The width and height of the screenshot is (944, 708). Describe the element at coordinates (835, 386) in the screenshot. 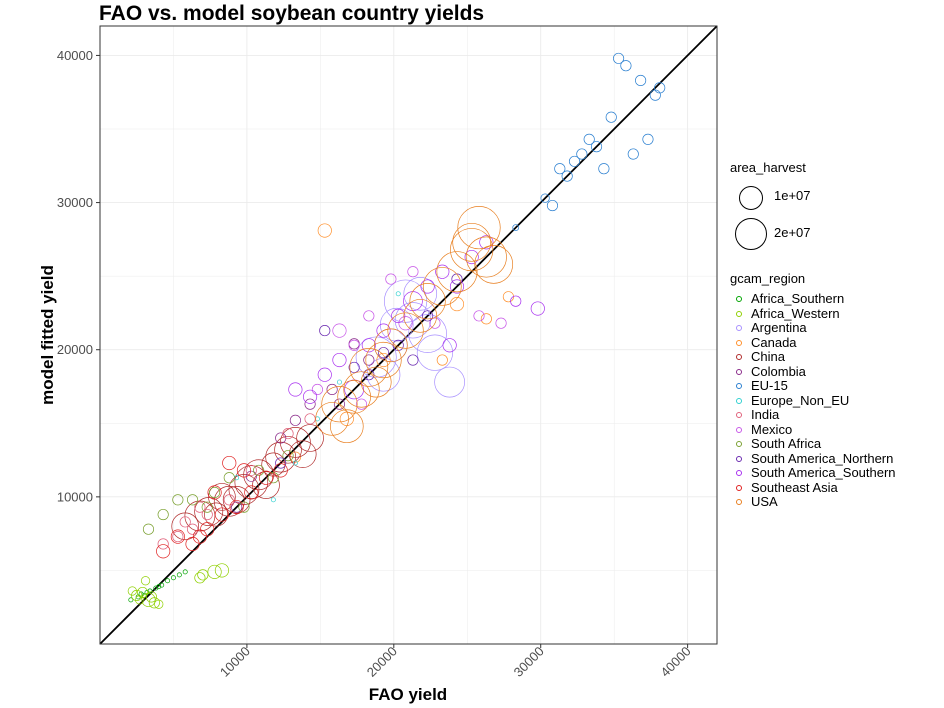

I see `color-legend-item: EU-15` at that location.